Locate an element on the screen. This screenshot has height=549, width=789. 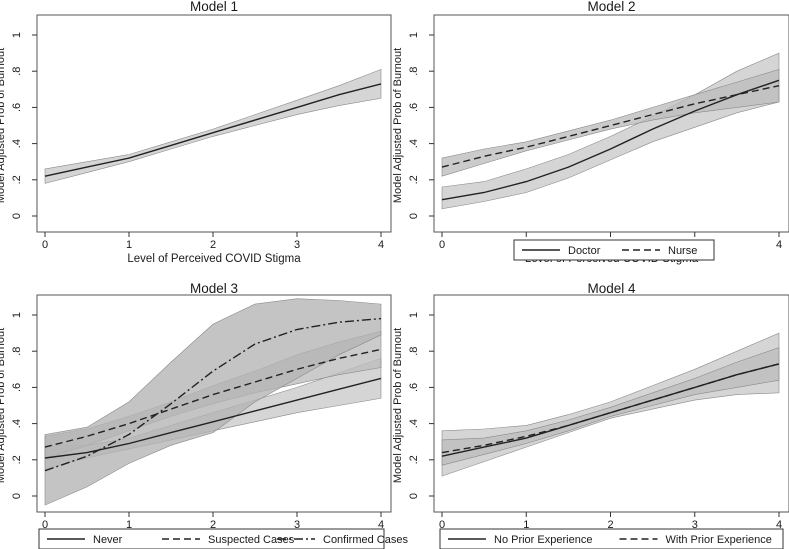
legend-label: Never is located at coordinates (108, 540).